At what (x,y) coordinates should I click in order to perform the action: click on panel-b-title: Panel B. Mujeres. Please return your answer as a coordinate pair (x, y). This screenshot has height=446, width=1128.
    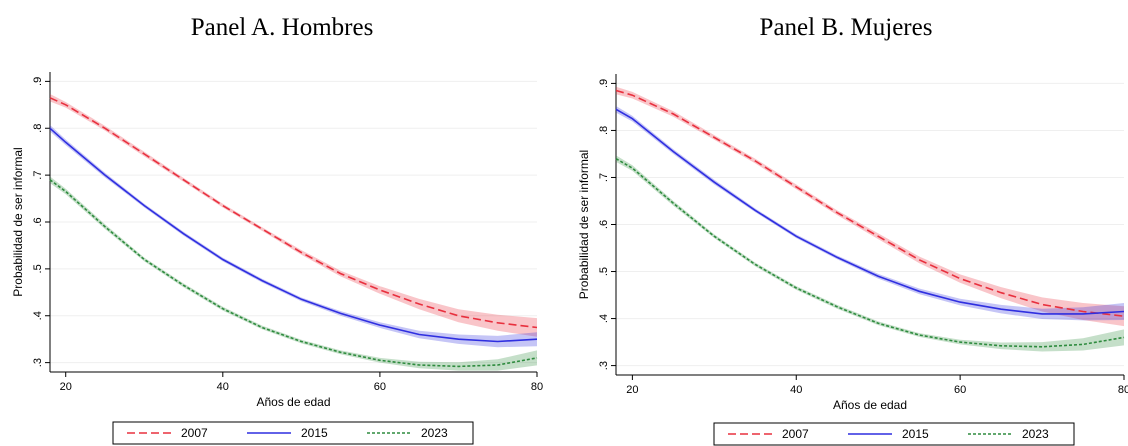
    Looking at the image, I should click on (846, 27).